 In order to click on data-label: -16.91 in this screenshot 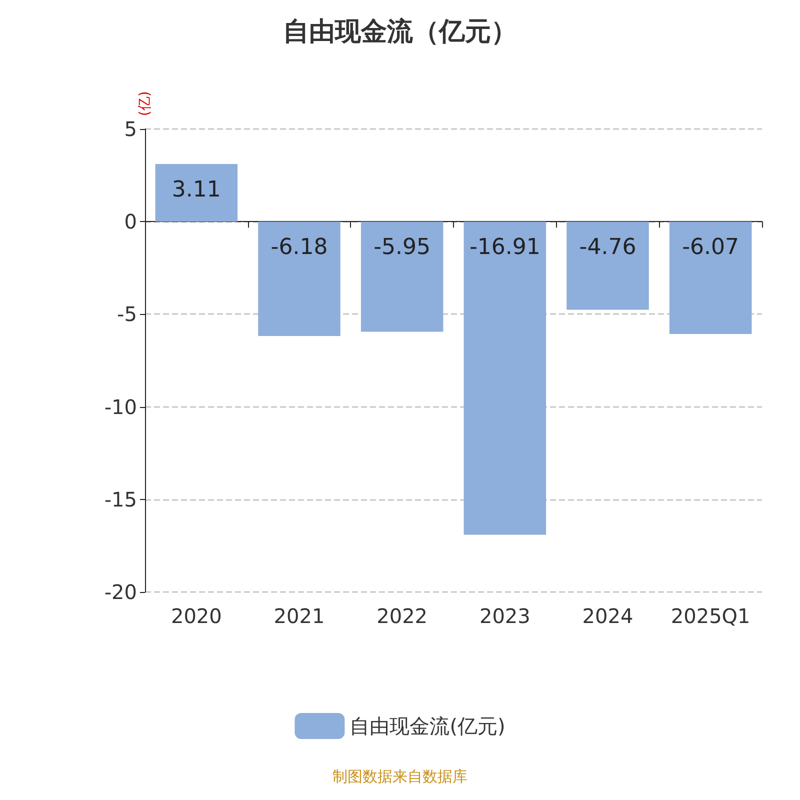, I will do `click(504, 247)`.